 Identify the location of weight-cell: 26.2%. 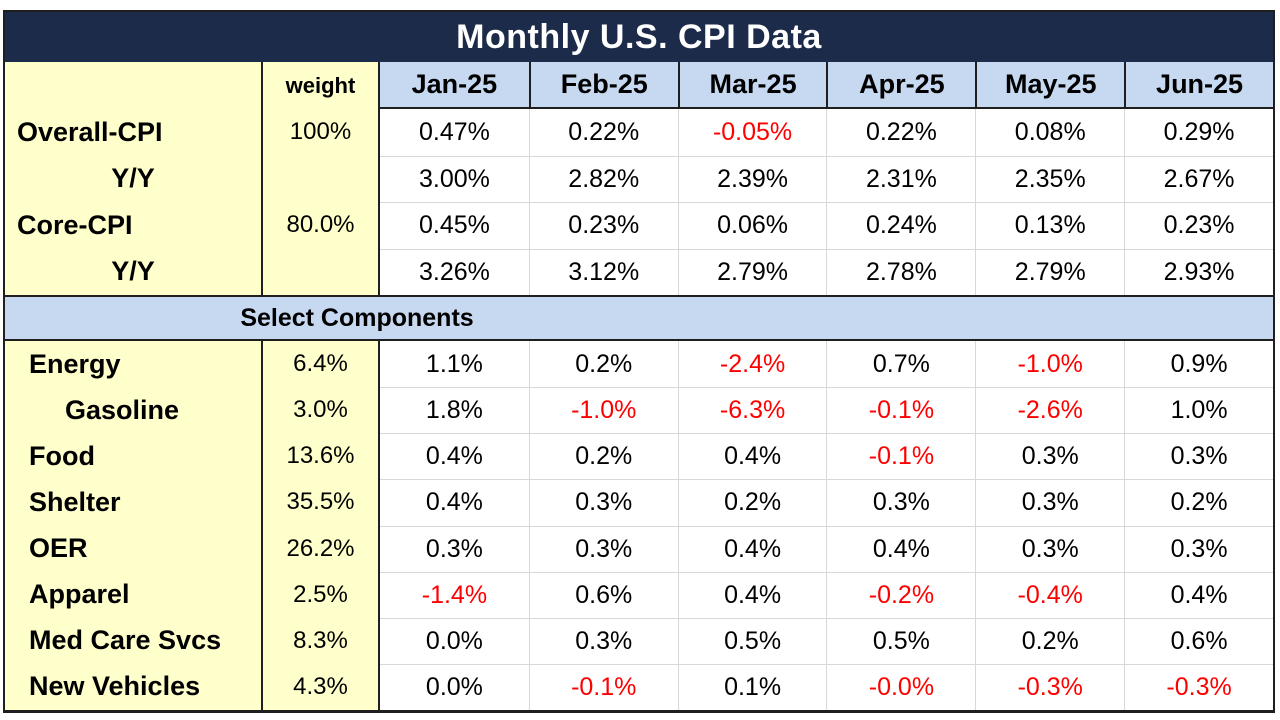
(321, 548).